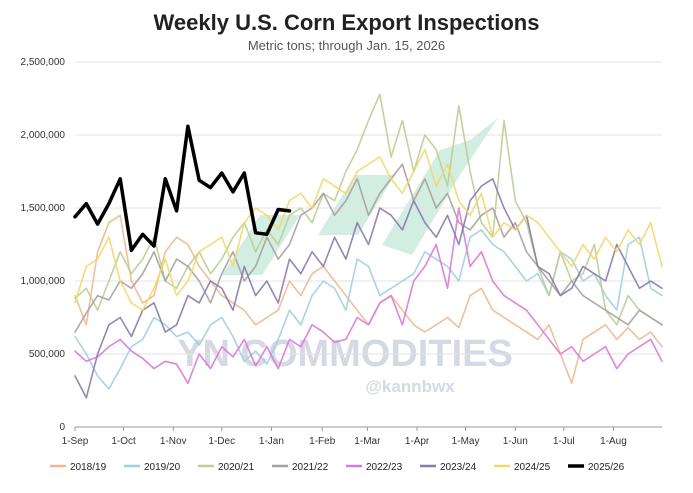 The height and width of the screenshot is (493, 693). Describe the element at coordinates (410, 386) in the screenshot. I see `watermark-handle: @kannbwx` at that location.